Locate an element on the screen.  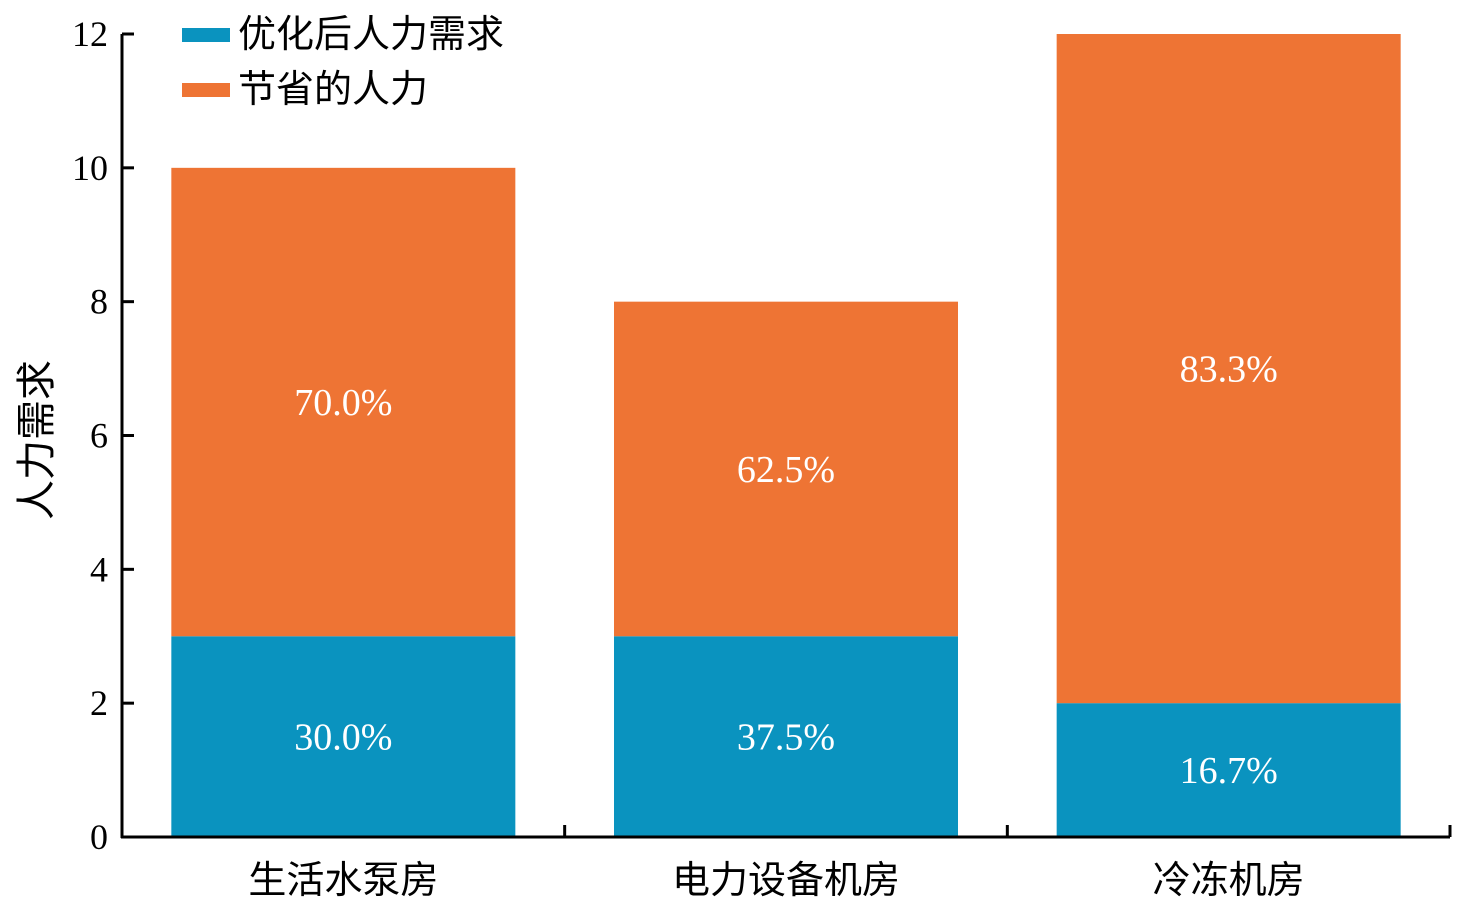
data-label-optimized-3: 16.7% is located at coordinates (1229, 771).